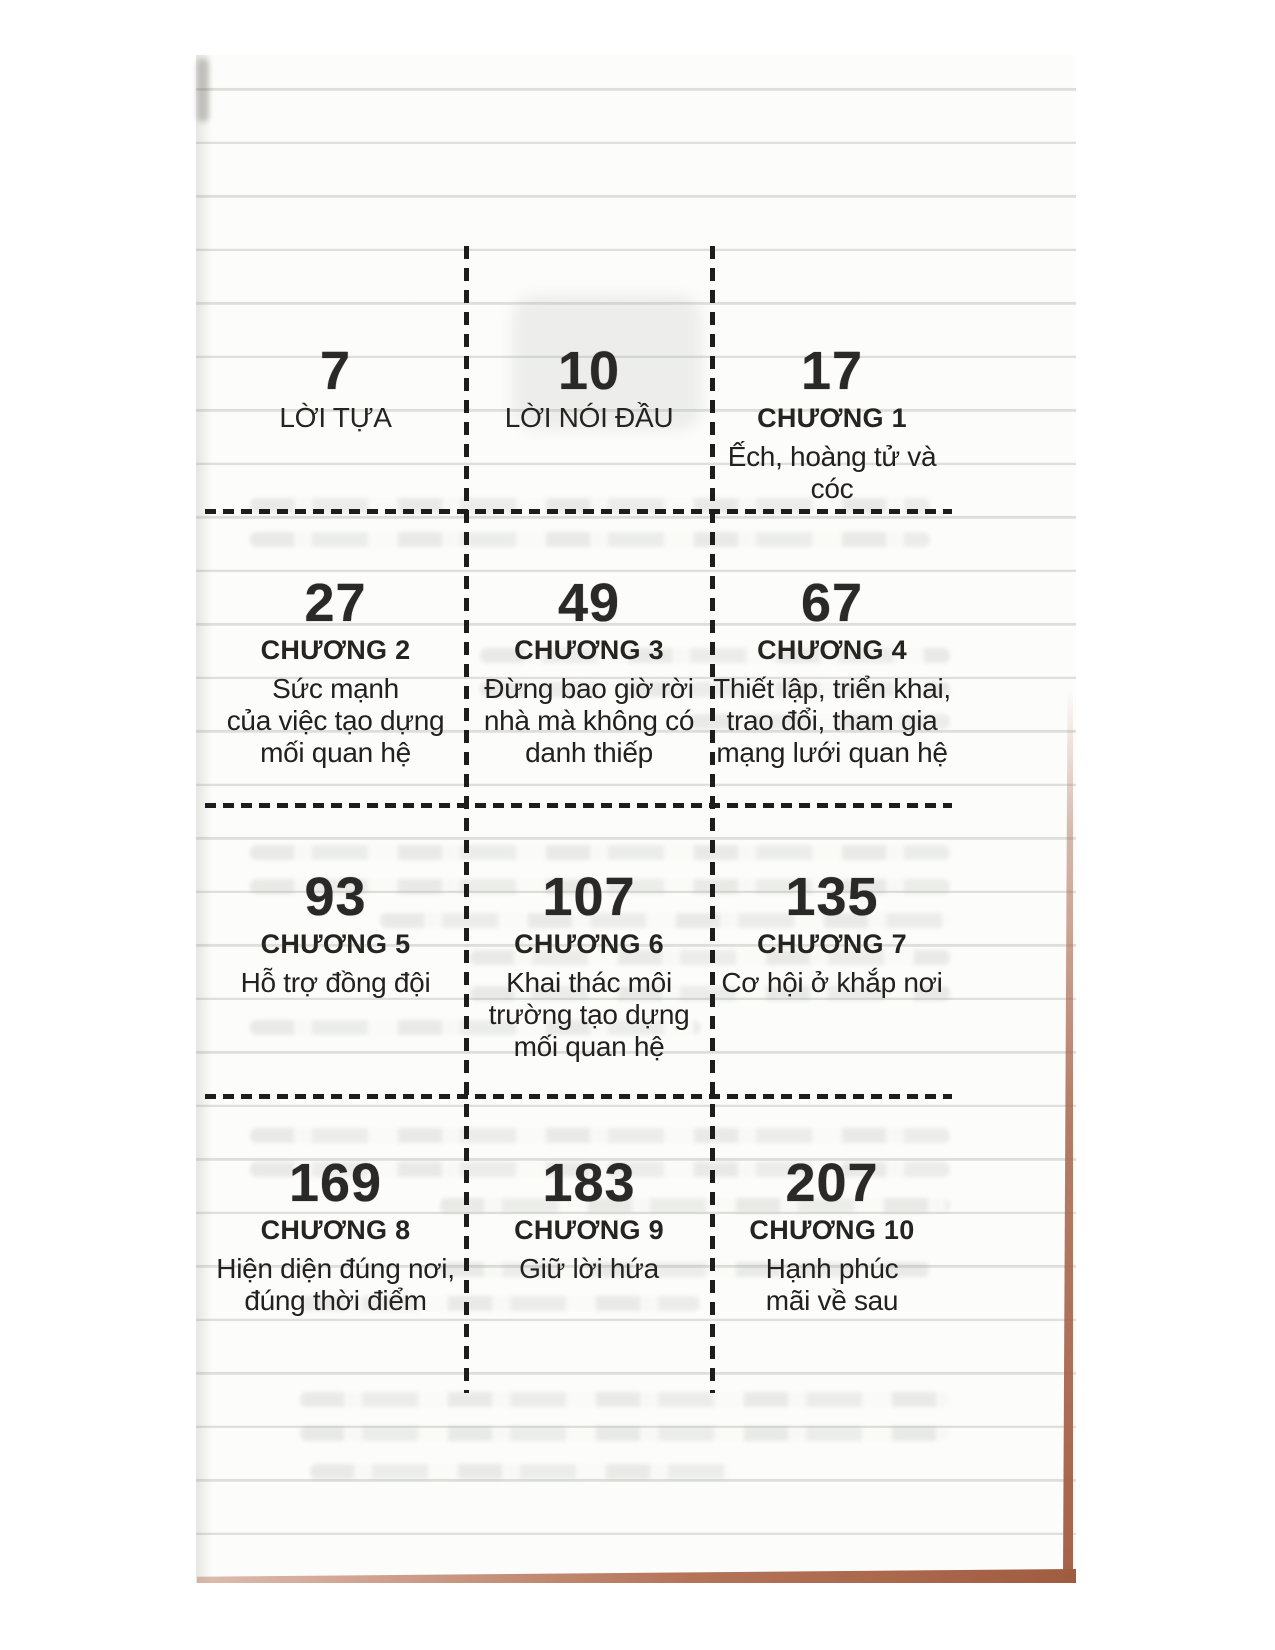  What do you see at coordinates (832, 982) in the screenshot?
I see `entry-title-line: Cơ hội ở khắp nơi` at bounding box center [832, 982].